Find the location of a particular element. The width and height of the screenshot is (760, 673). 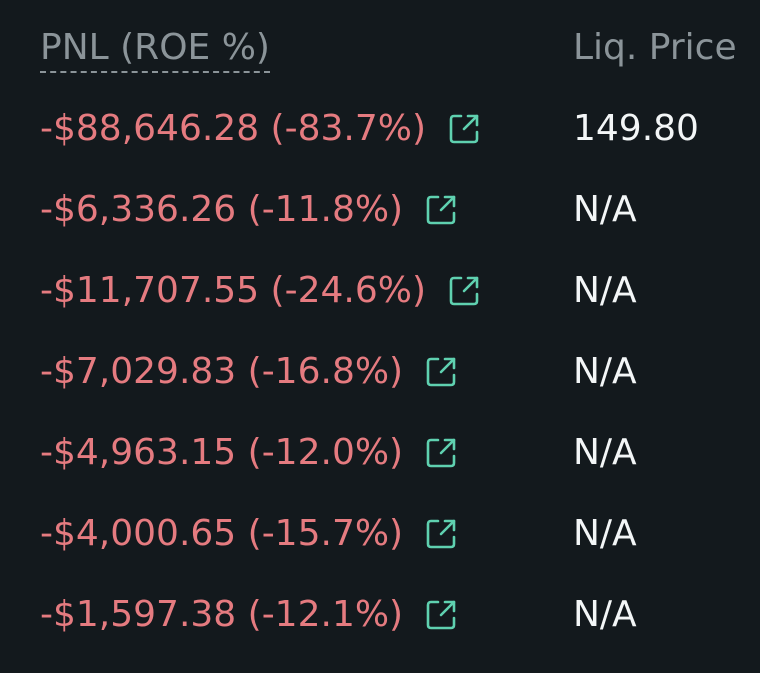

table-row: -$4,000.65 (-15.7%) N/A is located at coordinates (380, 533).